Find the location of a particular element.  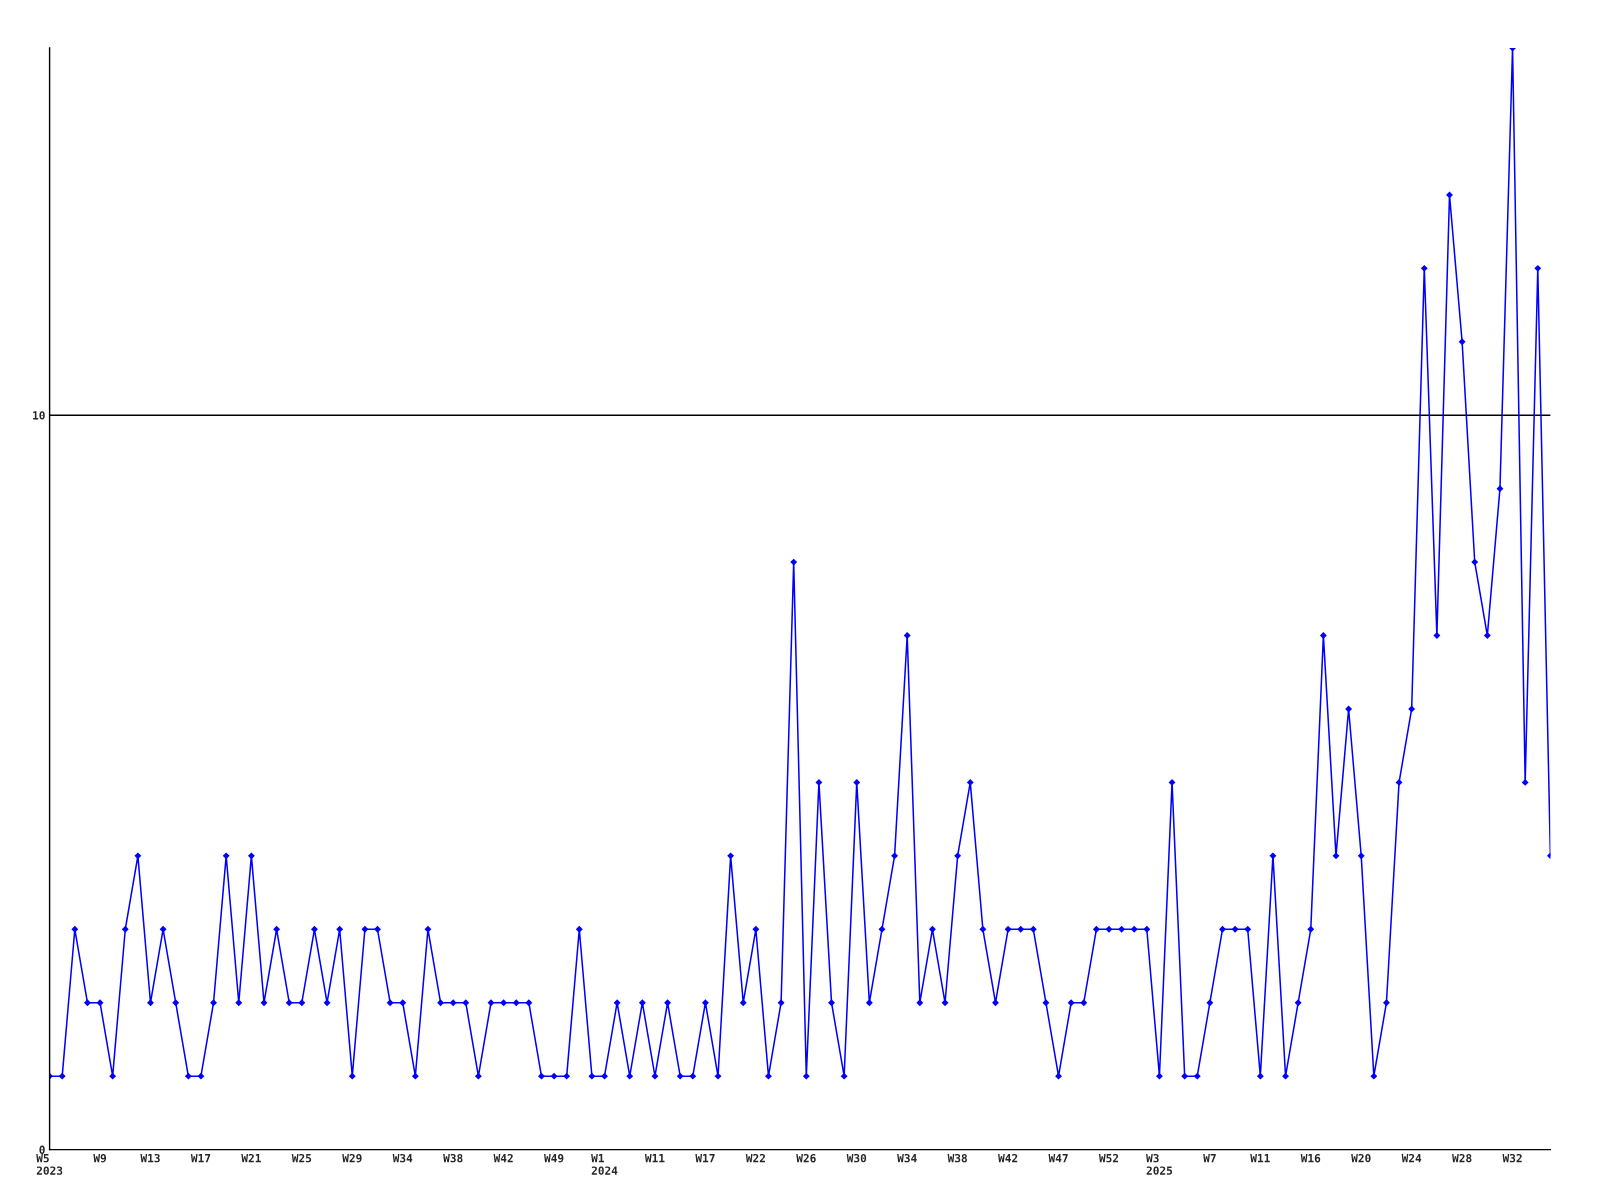

x-tick-label: W32 is located at coordinates (1512, 1158).